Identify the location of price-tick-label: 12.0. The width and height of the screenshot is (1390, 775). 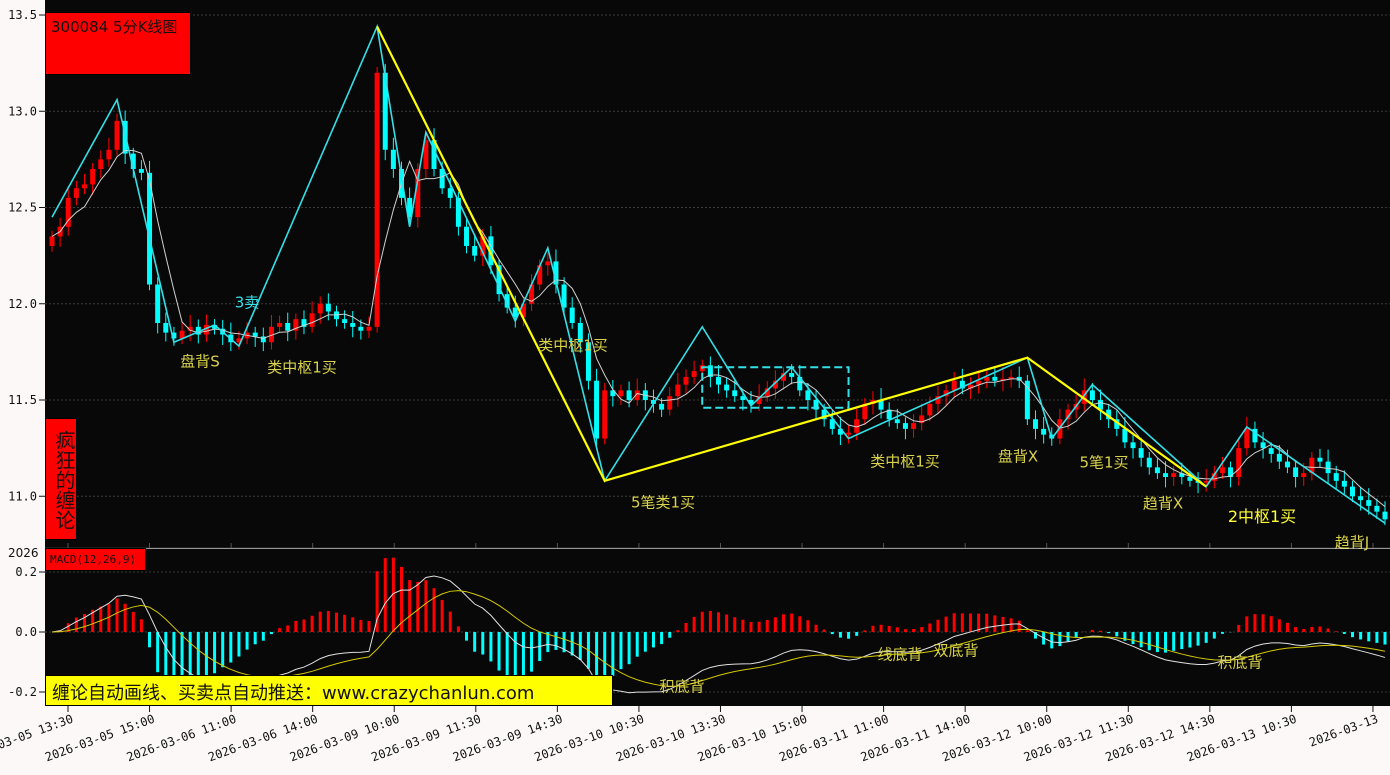
(22, 304).